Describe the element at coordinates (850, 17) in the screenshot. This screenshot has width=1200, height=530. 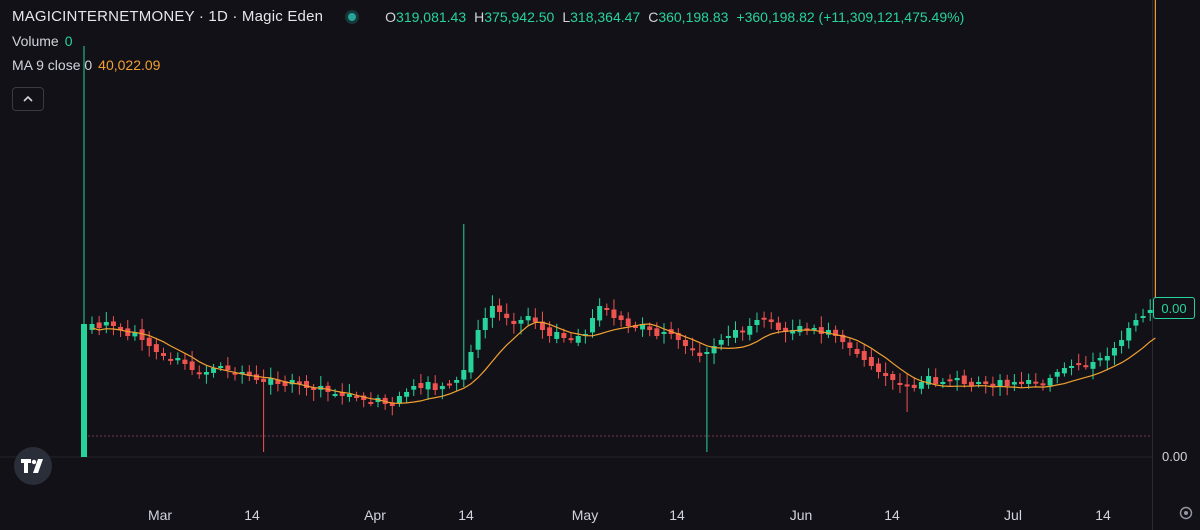
I see `change-value: +360,198.82 (+11,309,121,475.49%)` at that location.